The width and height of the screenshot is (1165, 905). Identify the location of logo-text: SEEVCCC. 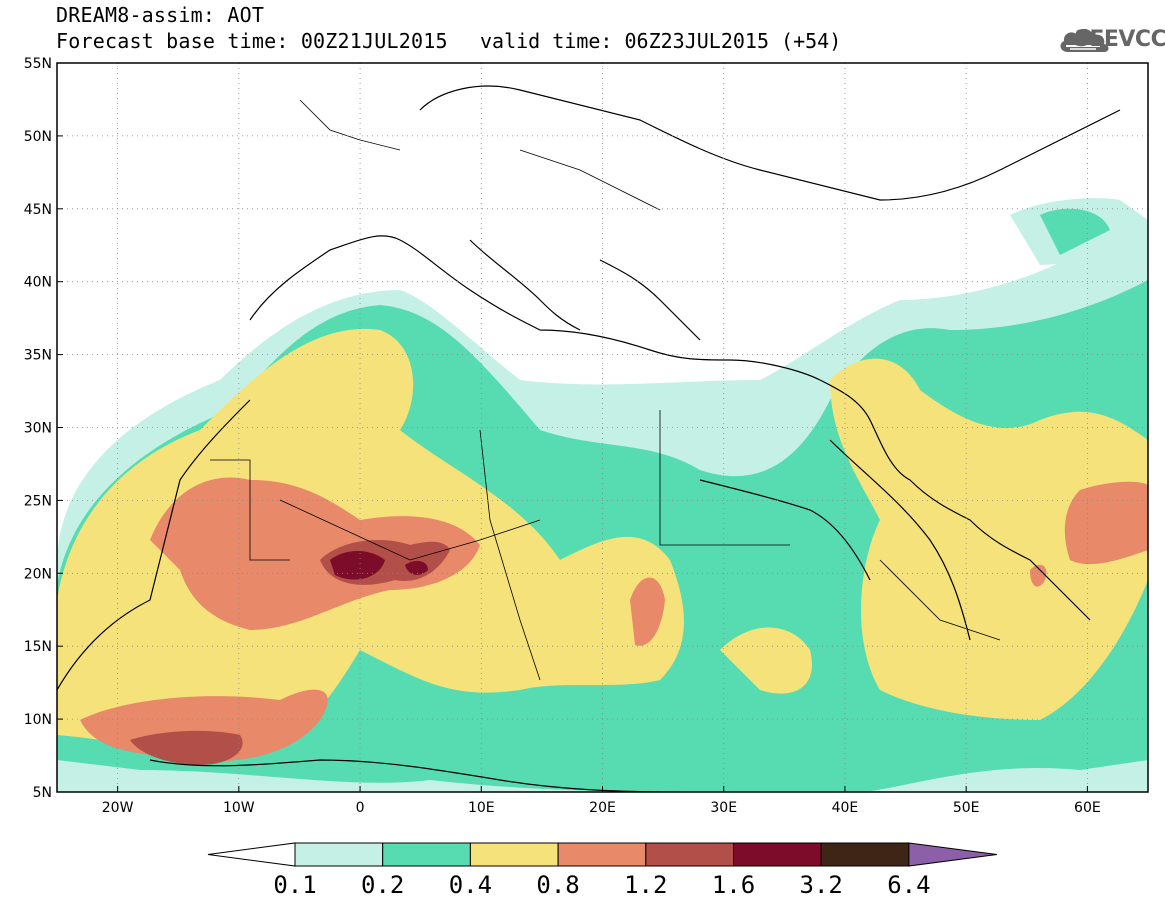
(1119, 39).